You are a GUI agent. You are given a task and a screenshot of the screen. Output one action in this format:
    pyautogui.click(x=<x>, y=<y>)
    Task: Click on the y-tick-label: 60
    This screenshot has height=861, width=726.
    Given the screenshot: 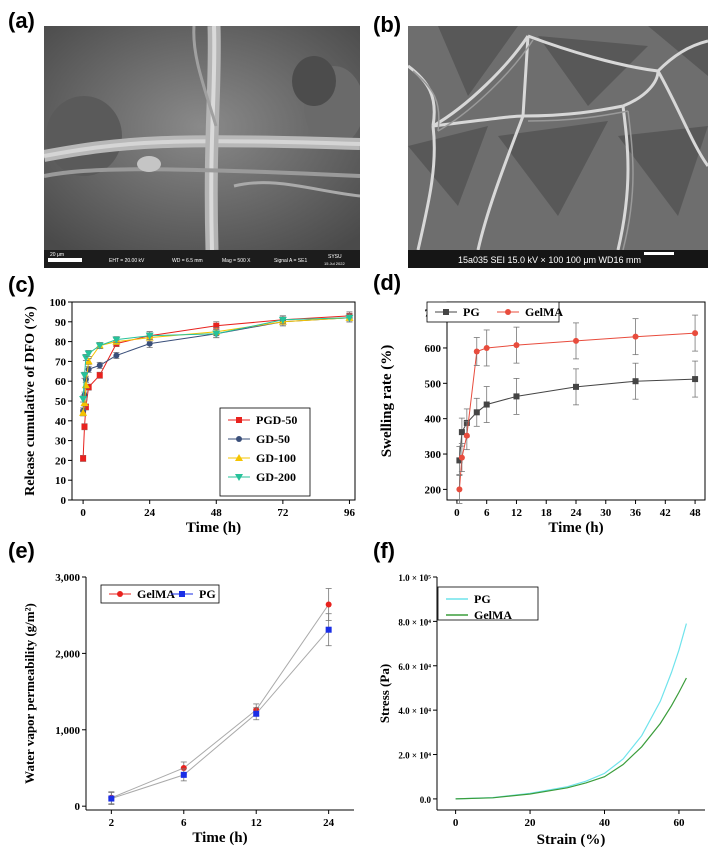 What is the action you would take?
    pyautogui.click(x=61, y=382)
    